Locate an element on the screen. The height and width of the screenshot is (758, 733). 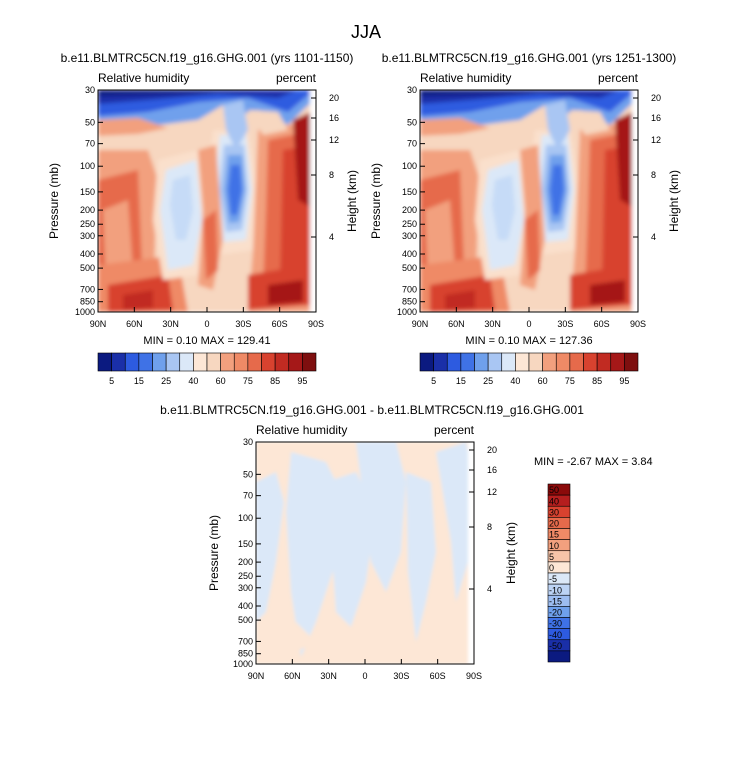
y-tick-label: 30 is located at coordinates (248, 442).